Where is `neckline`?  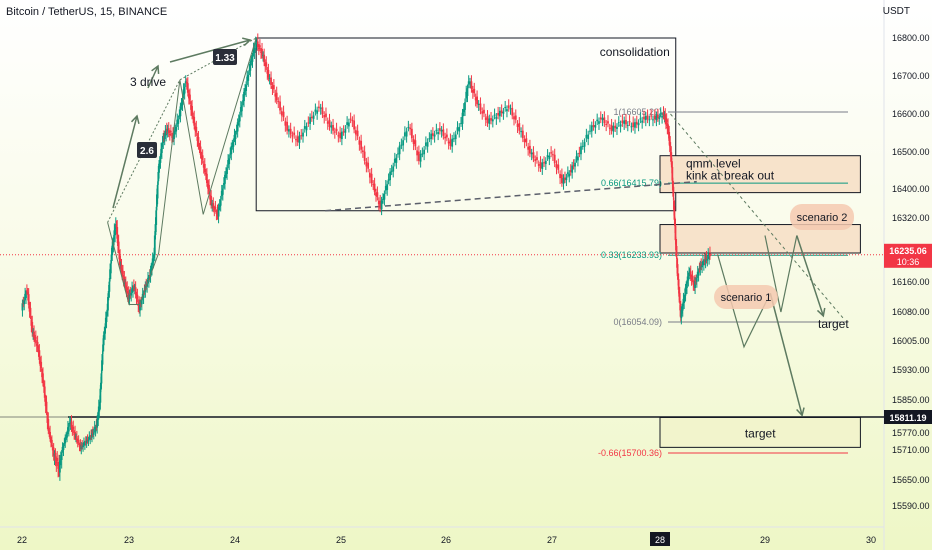 neckline is located at coordinates (511, 196).